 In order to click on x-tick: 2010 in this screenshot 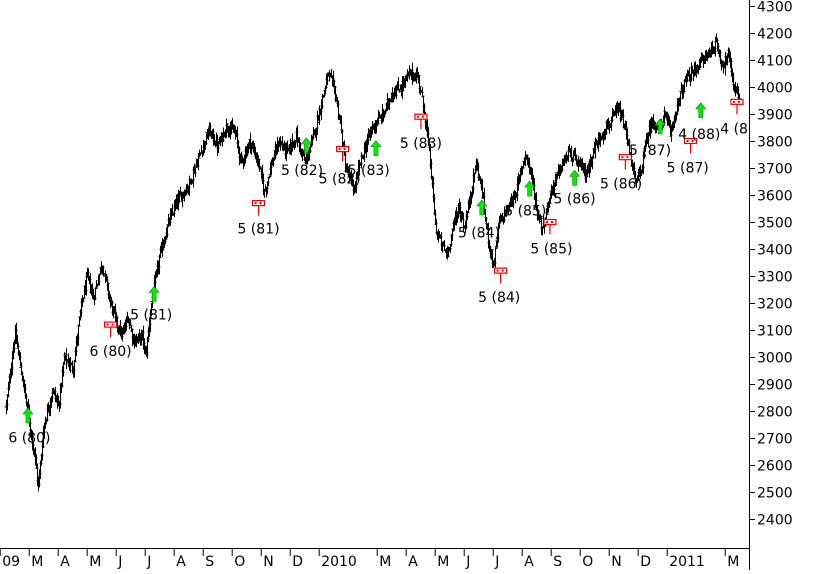, I will do `click(337, 559)`.